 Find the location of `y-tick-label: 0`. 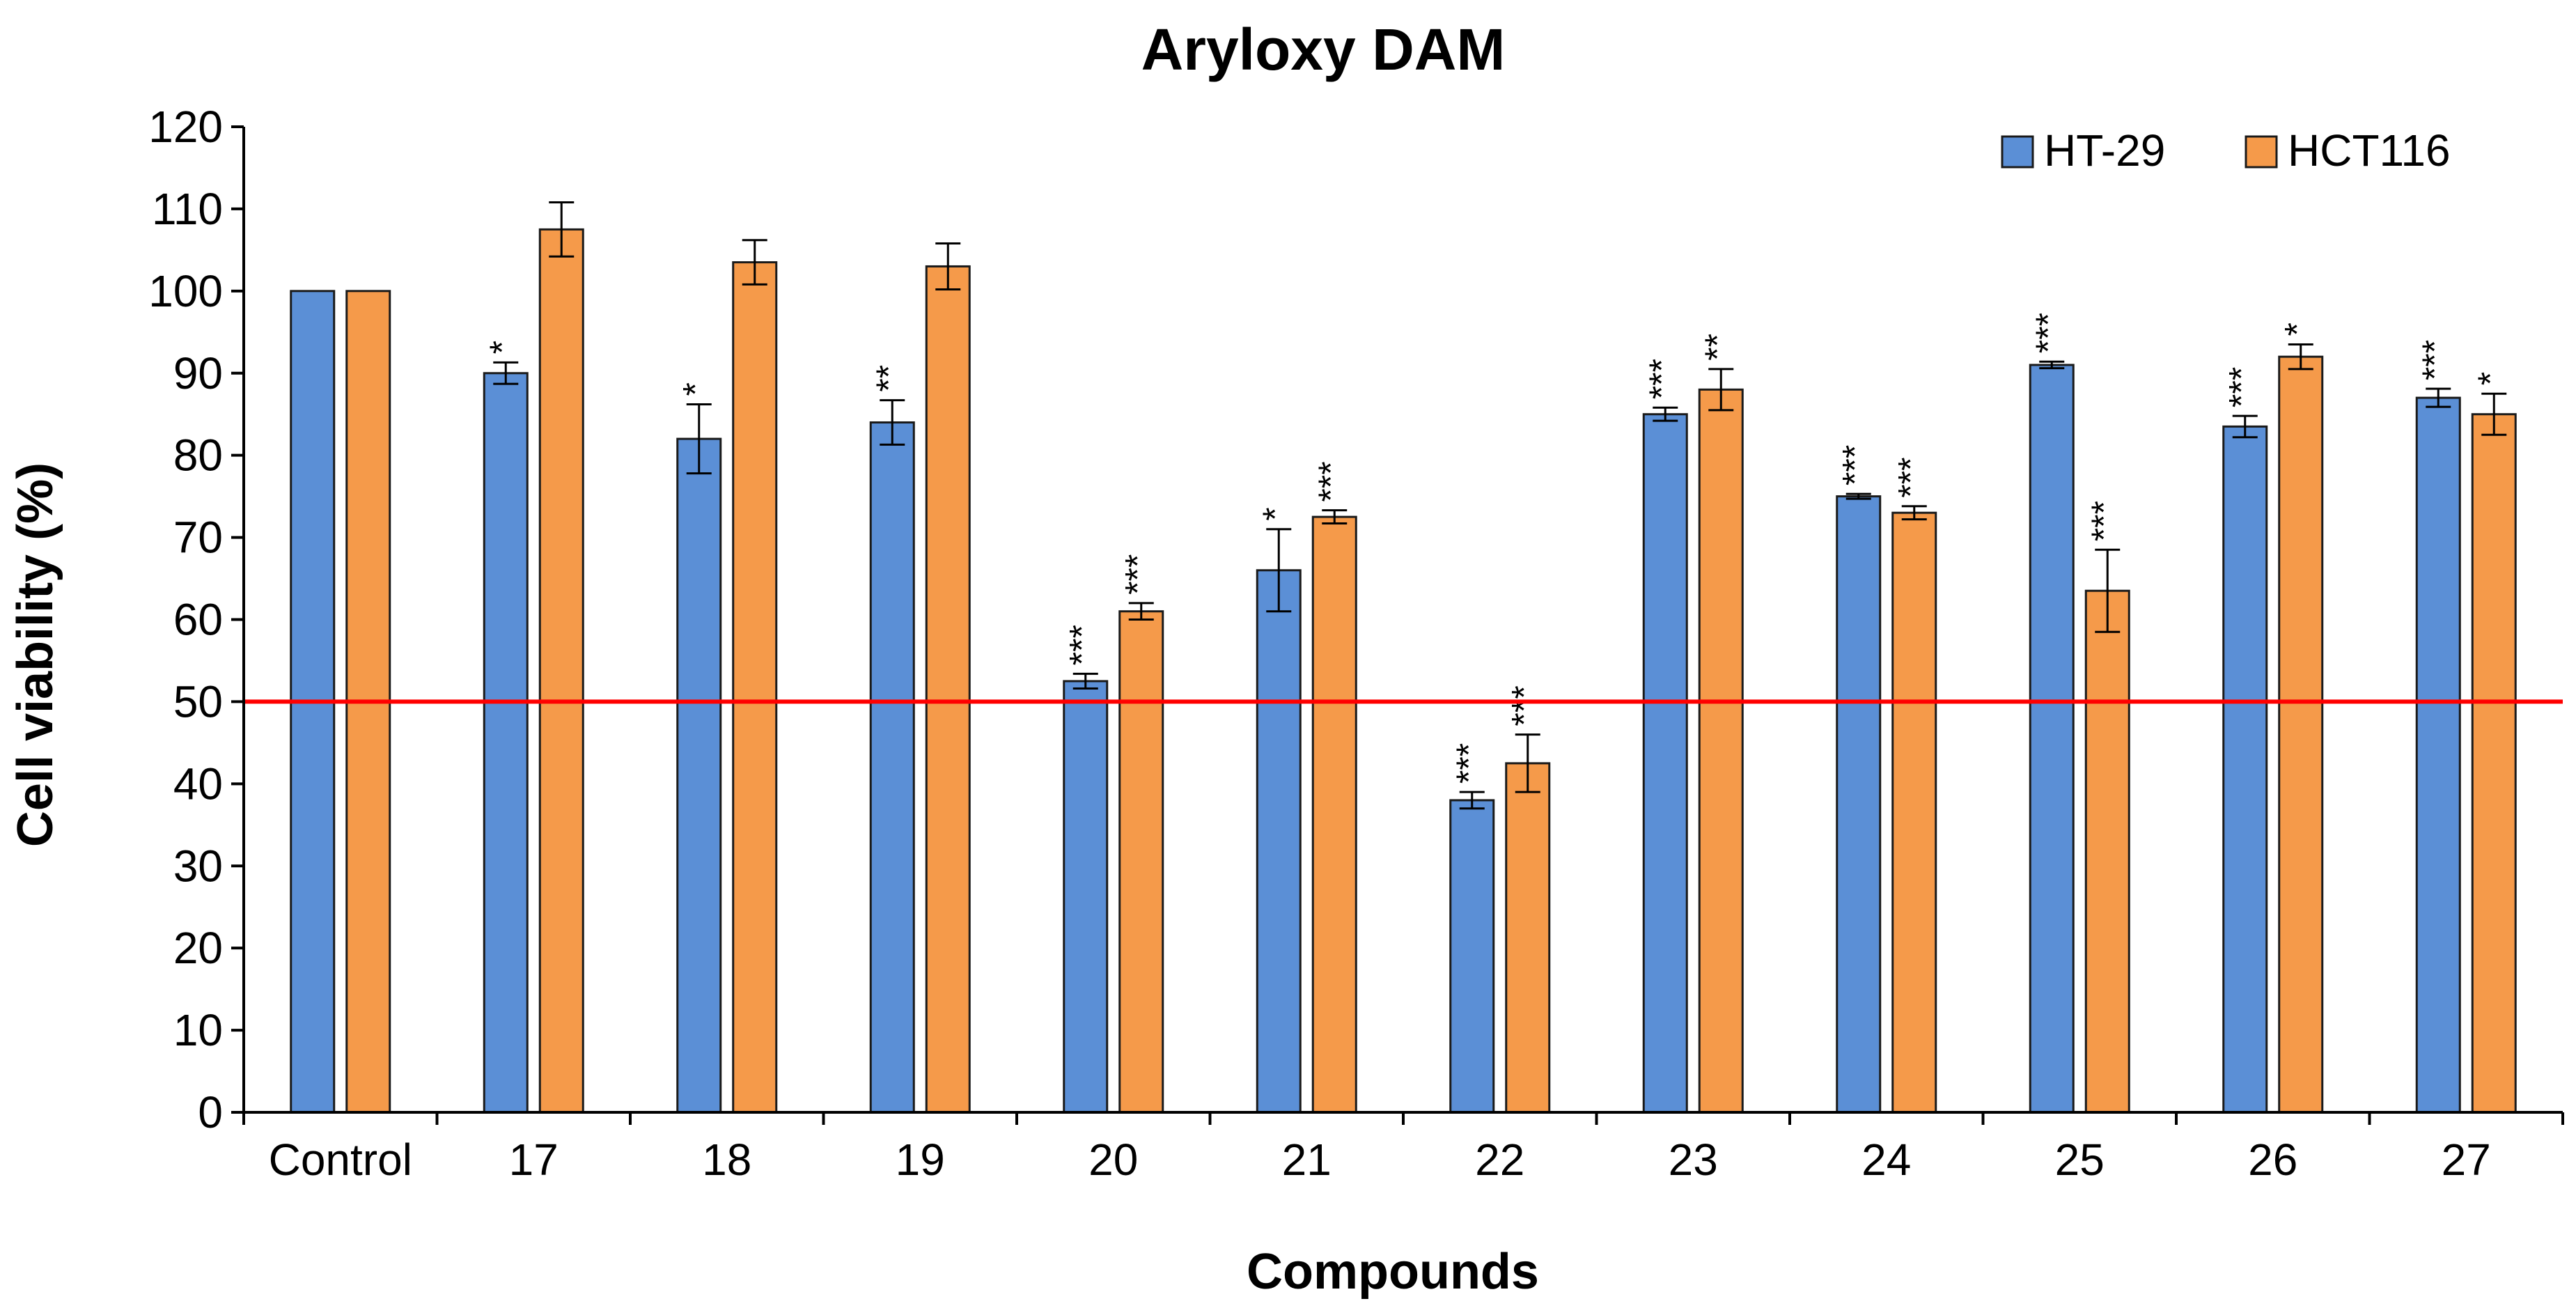

y-tick-label: 0 is located at coordinates (211, 1112).